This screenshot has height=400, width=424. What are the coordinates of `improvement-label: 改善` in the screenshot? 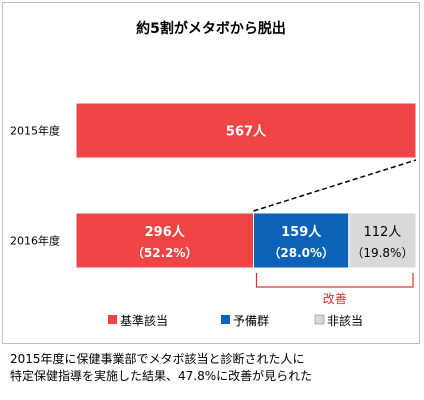 It's located at (335, 298).